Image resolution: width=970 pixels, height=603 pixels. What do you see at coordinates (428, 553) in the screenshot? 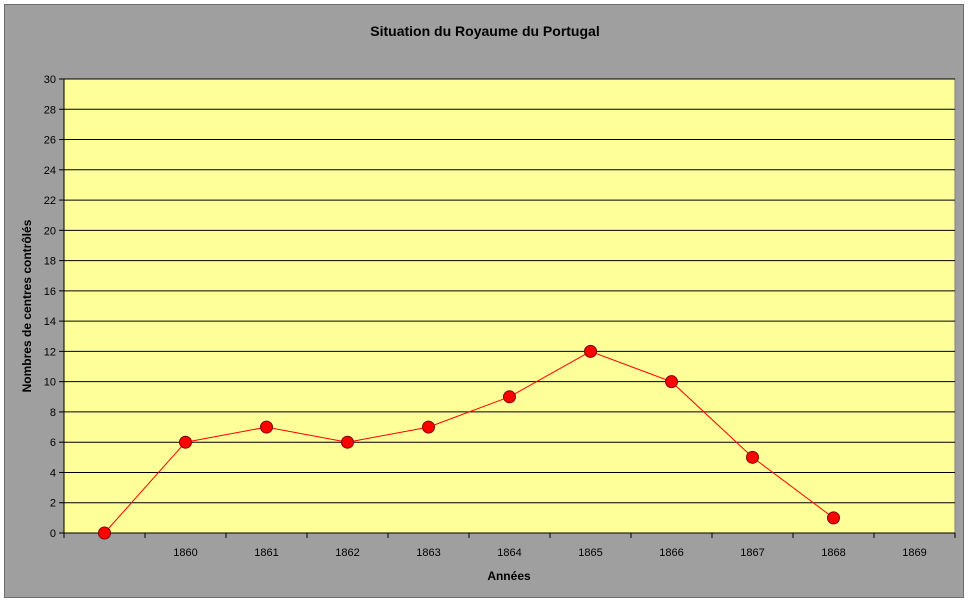
I see `x-tick-label-1863: 1863` at bounding box center [428, 553].